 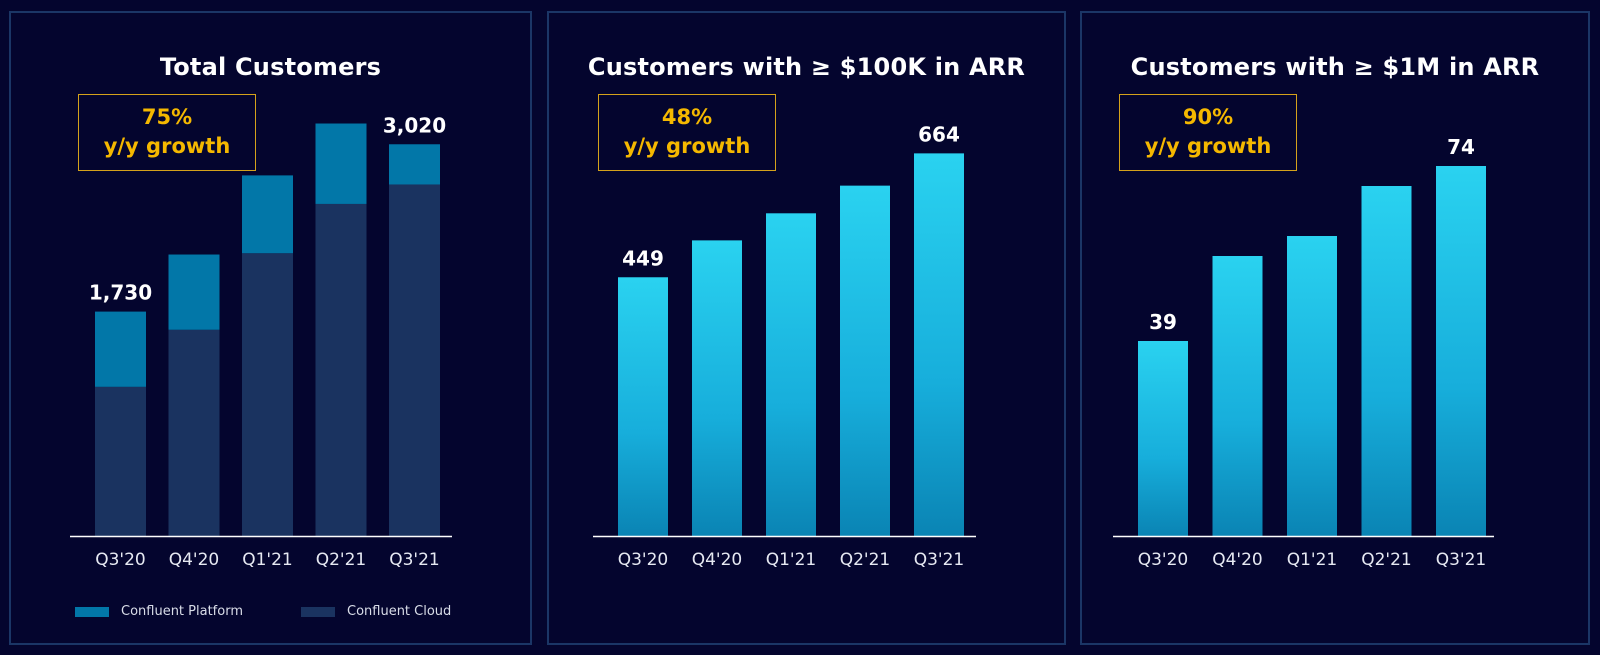 What do you see at coordinates (687, 132) in the screenshot?
I see `growth-callout: 48% y/y growth` at bounding box center [687, 132].